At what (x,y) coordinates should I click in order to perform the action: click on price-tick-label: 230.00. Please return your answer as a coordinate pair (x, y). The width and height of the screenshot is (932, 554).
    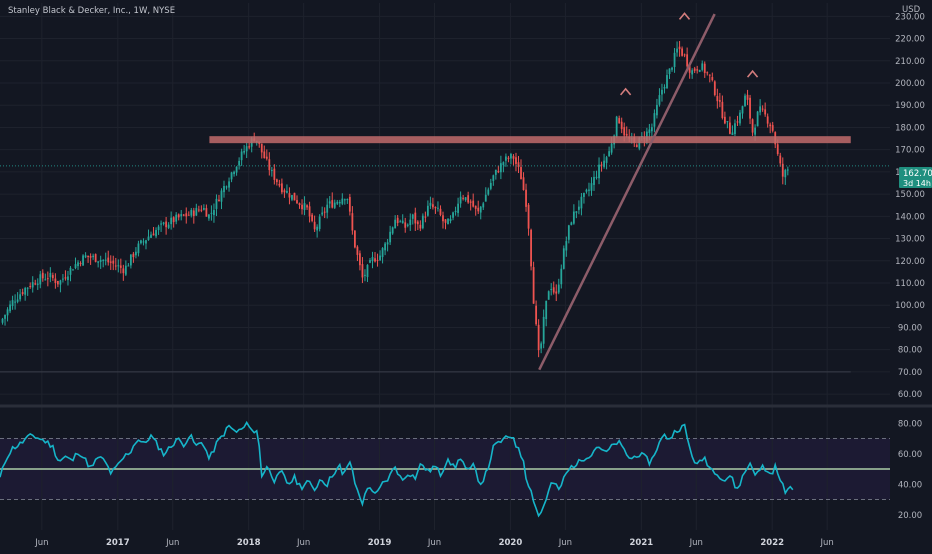
    Looking at the image, I should click on (910, 17).